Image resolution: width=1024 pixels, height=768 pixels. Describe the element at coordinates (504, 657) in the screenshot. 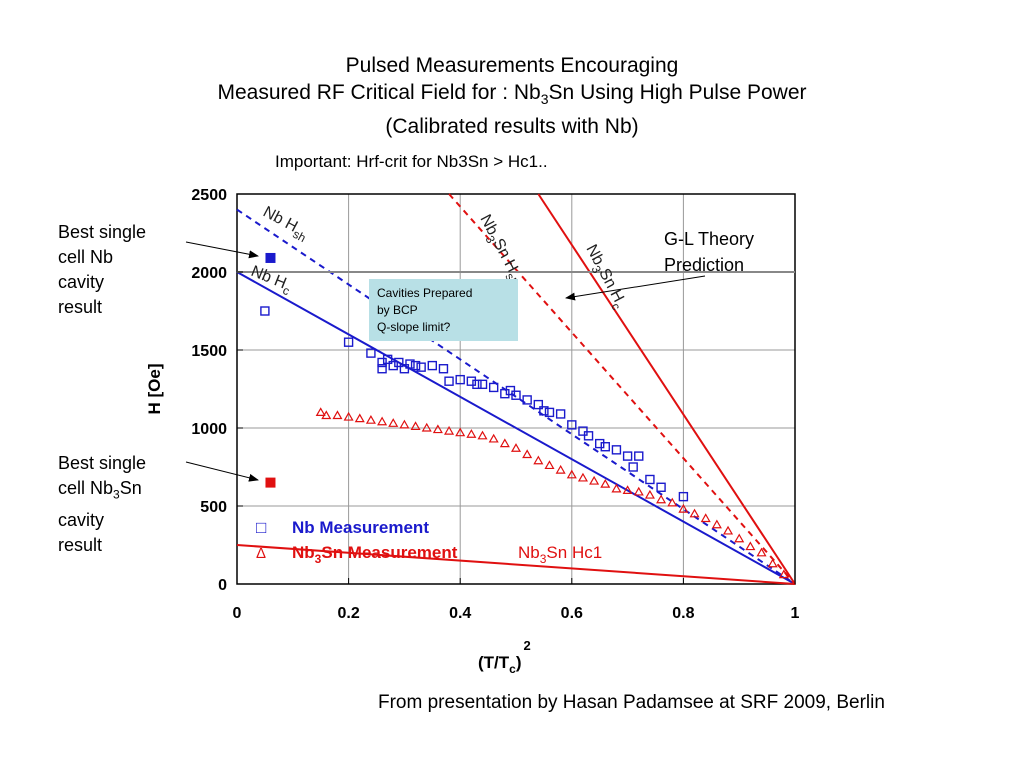

I see `x-axis-label: (T/Tc)2` at that location.